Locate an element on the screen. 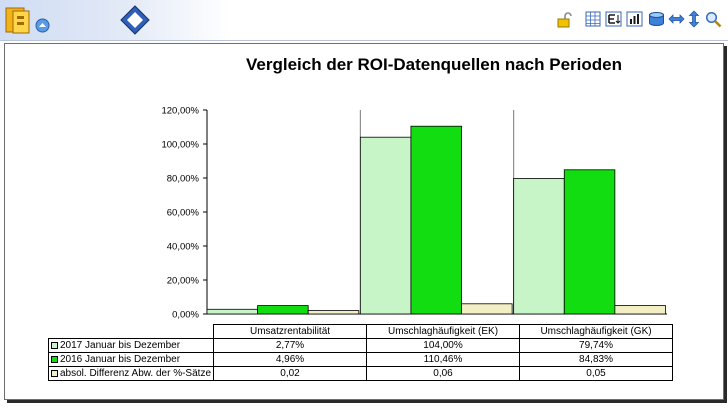 This screenshot has height=409, width=728. value-cell: 0,02 is located at coordinates (290, 373).